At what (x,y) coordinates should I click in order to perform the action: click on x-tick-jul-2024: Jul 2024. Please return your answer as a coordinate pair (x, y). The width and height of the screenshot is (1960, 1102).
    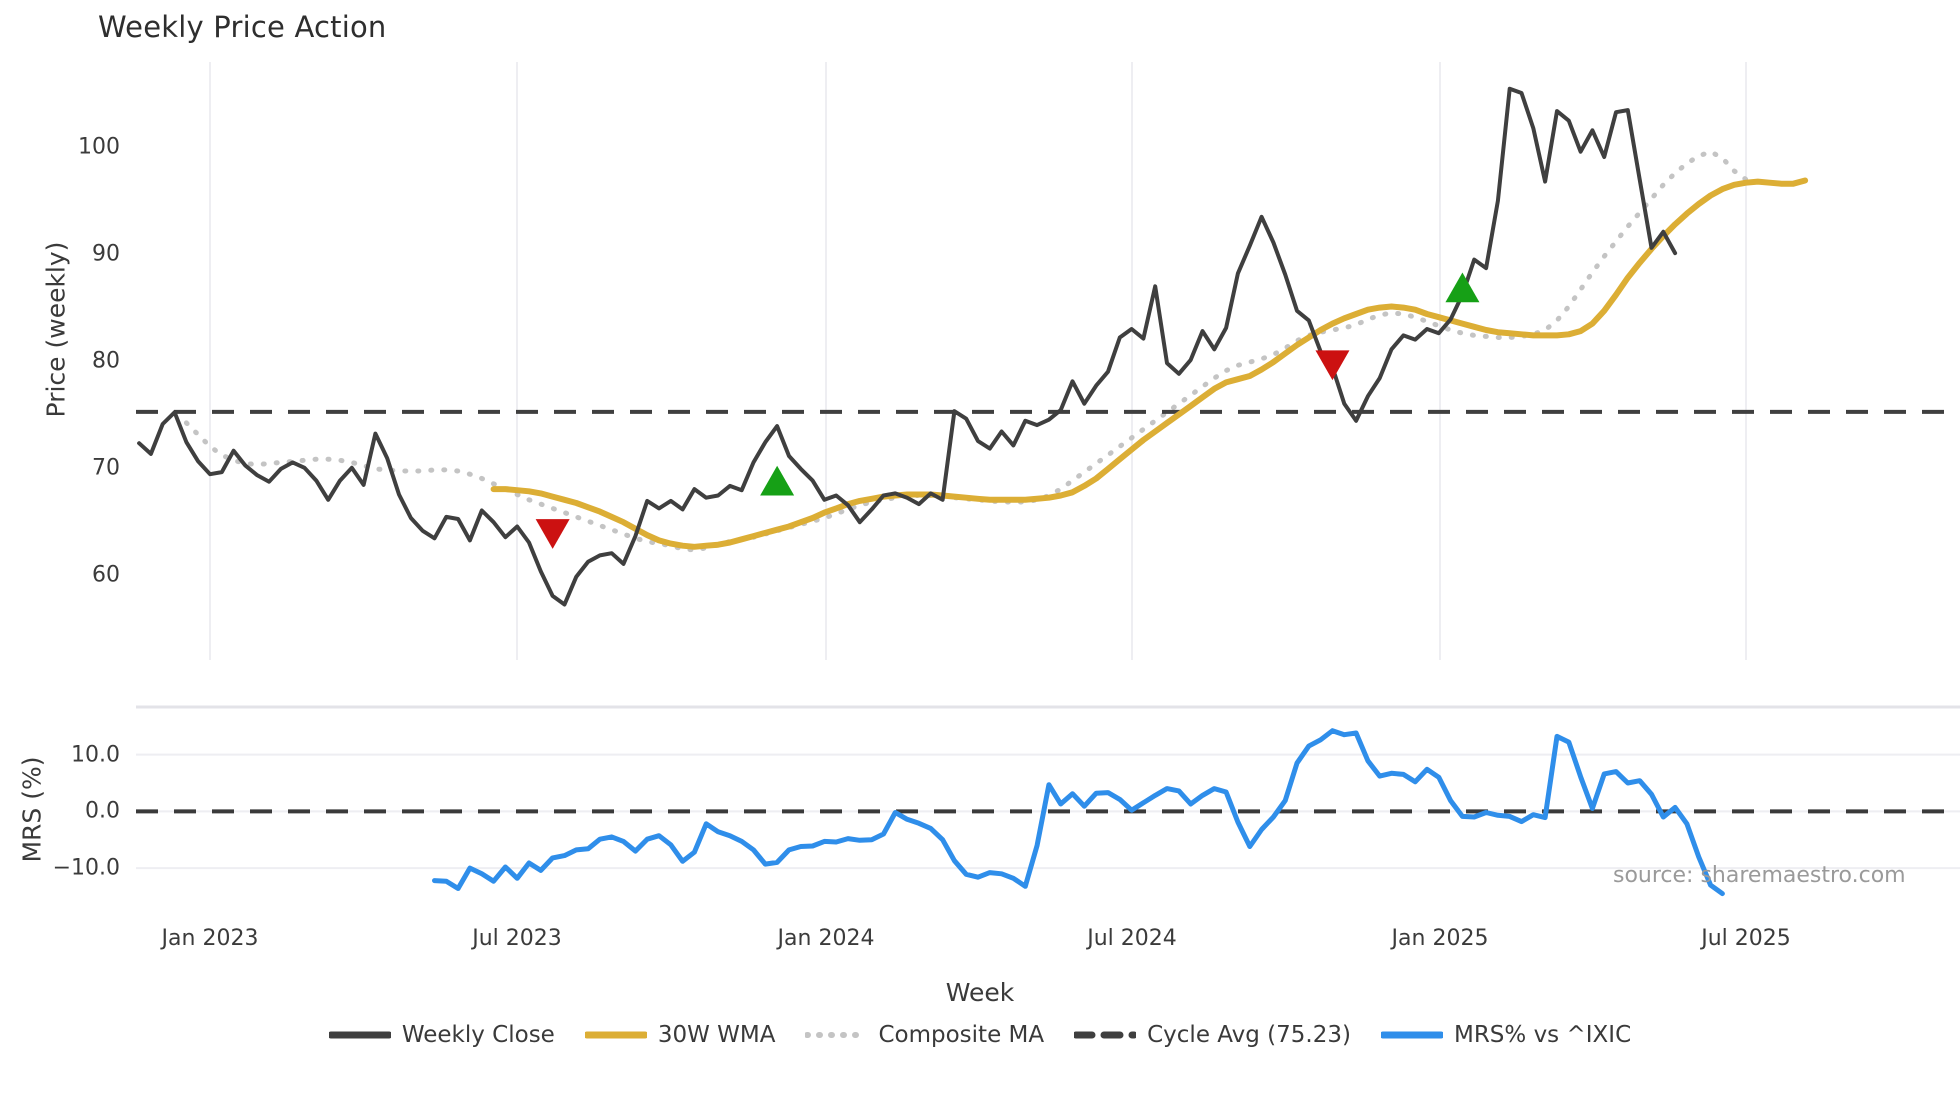
    Looking at the image, I should click on (1132, 938).